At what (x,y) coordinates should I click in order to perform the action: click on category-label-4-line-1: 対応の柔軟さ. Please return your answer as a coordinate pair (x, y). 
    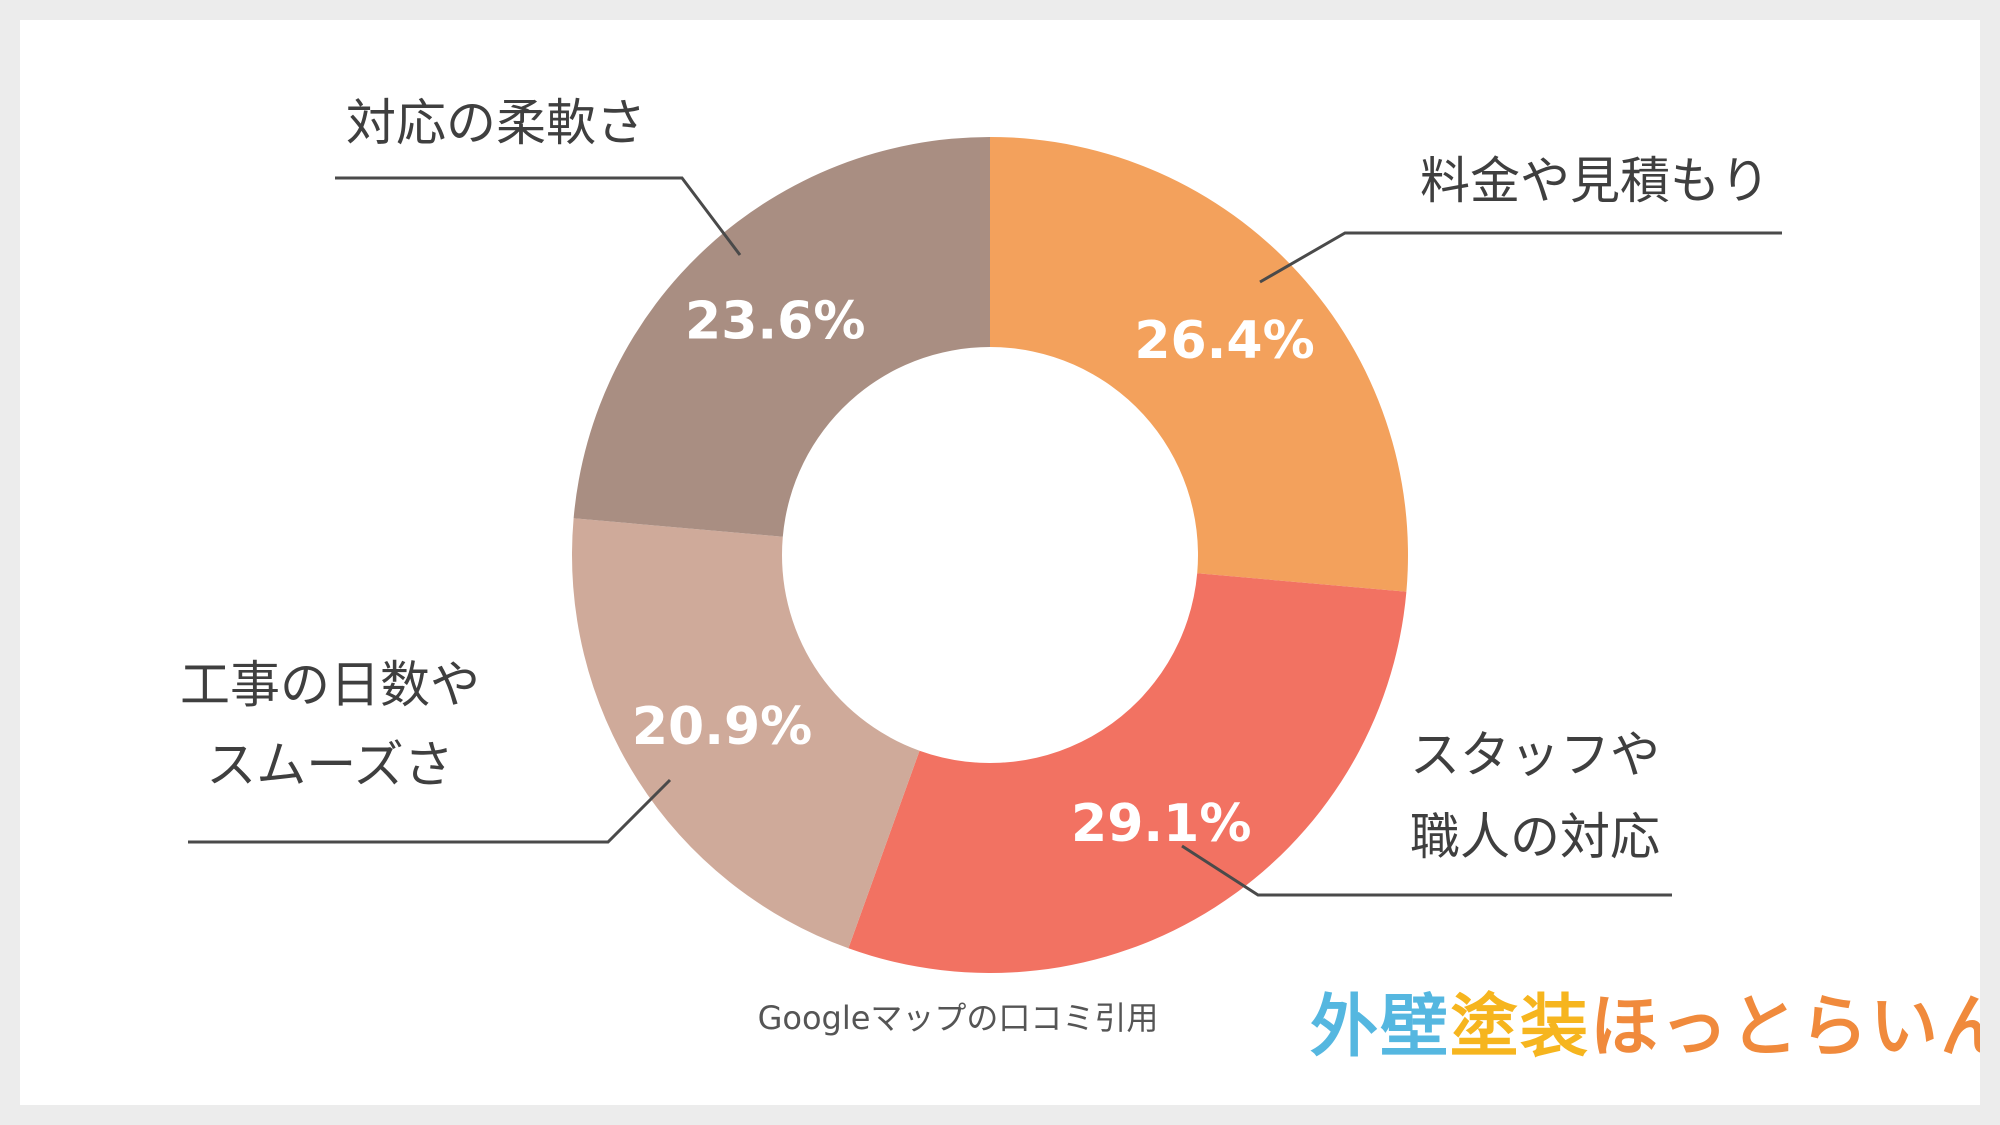
    Looking at the image, I should click on (496, 123).